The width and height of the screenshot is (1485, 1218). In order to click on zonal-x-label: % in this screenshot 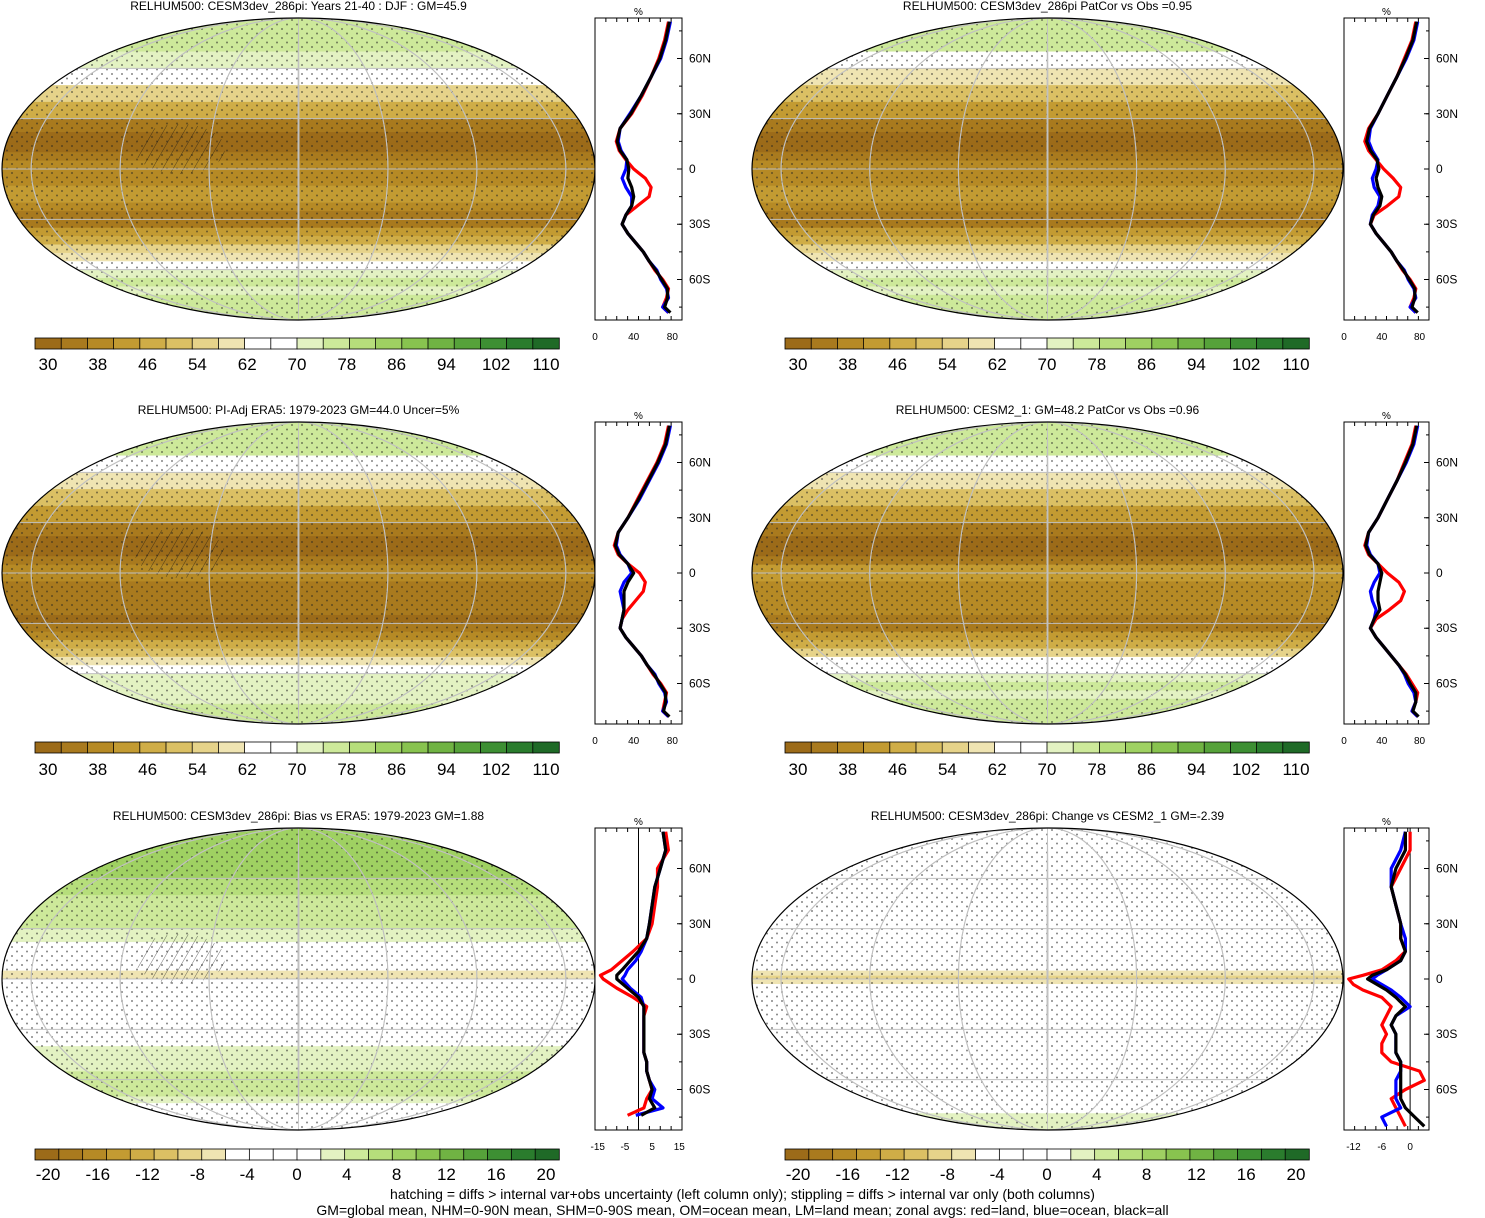, I will do `click(638, 822)`.